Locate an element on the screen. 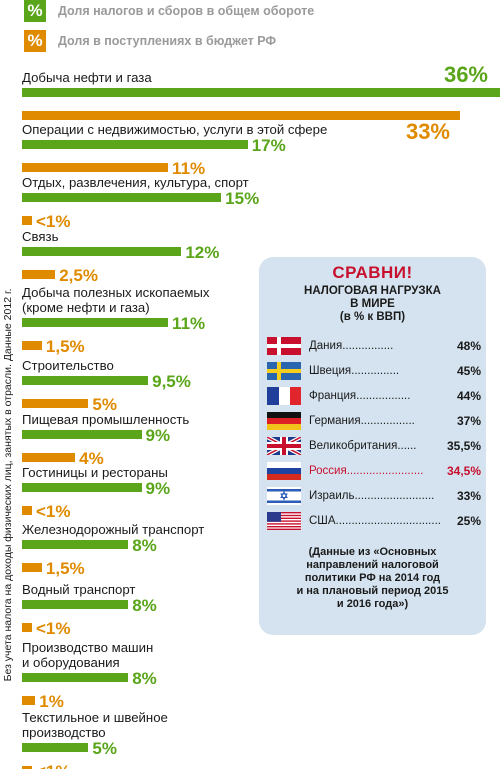 The width and height of the screenshot is (500, 769). country-name: Франция is located at coordinates (333, 396).